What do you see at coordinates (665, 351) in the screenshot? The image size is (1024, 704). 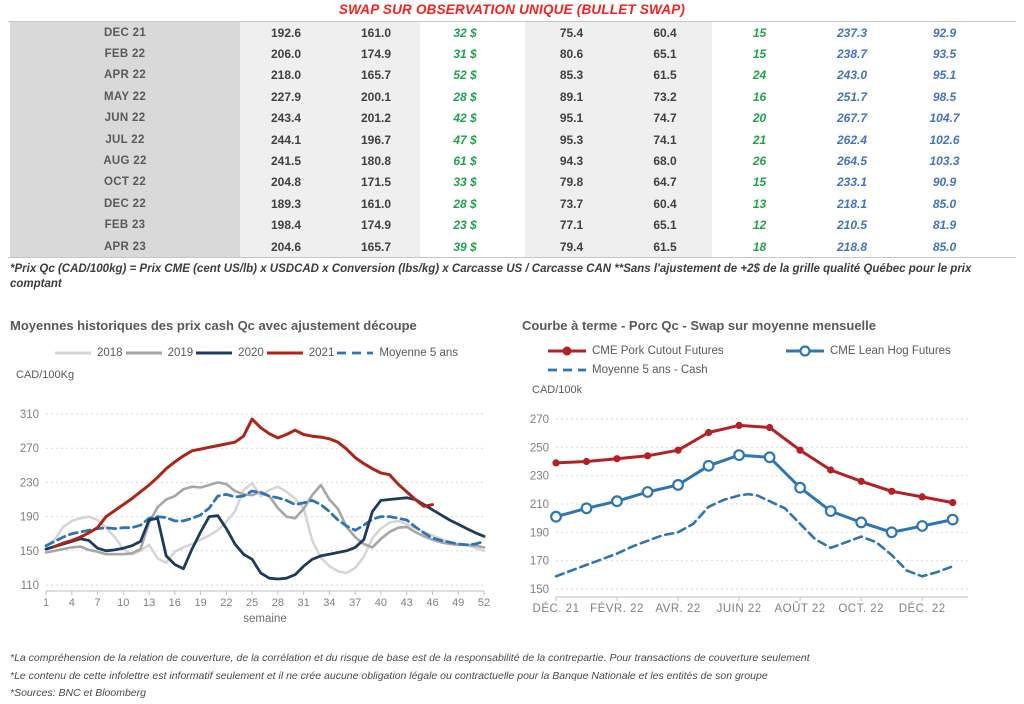 I see `legend-item-cme-pork-cutout-futures: CME Pork Cutout Futures` at bounding box center [665, 351].